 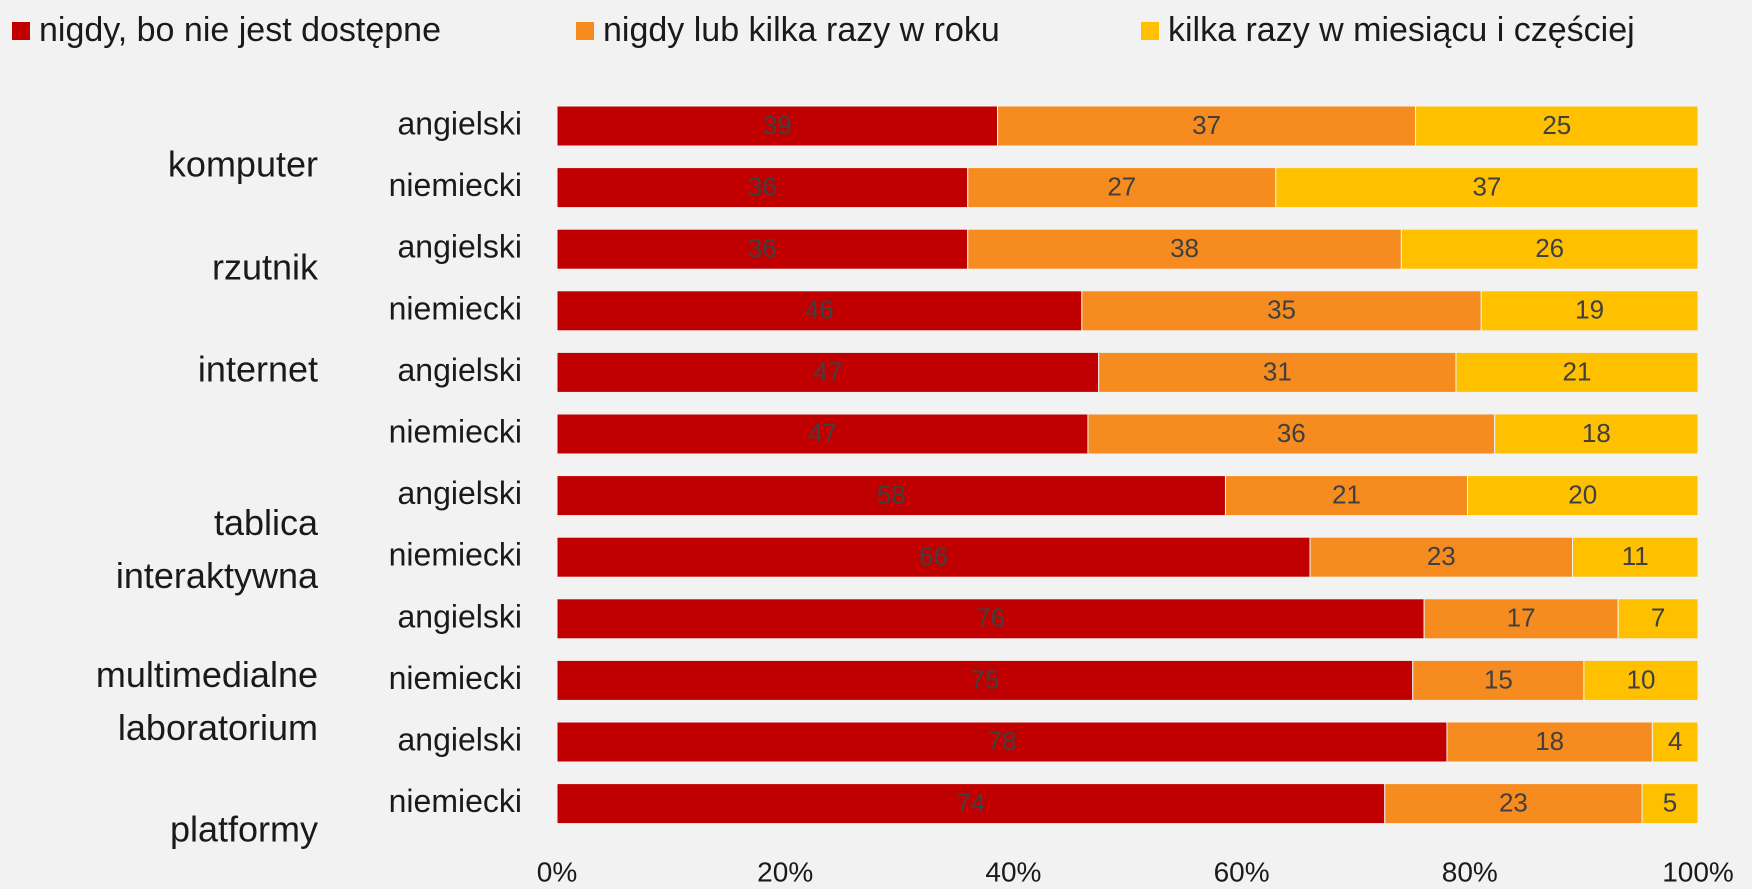 I want to click on legend-label: kilka razy w miesiącu i częściej, so click(x=1401, y=30).